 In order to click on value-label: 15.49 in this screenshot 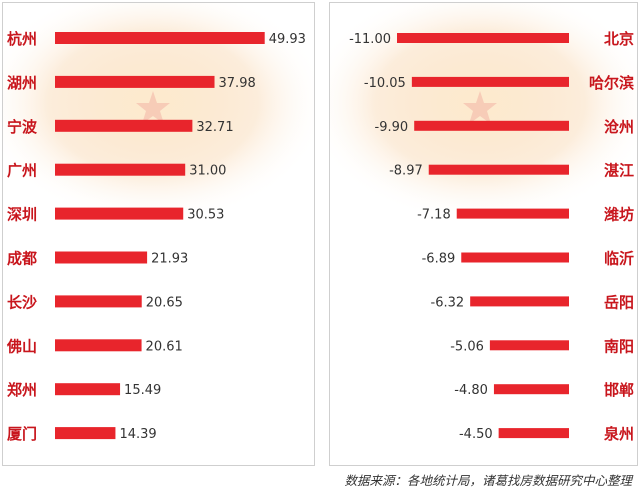, I will do `click(142, 390)`.